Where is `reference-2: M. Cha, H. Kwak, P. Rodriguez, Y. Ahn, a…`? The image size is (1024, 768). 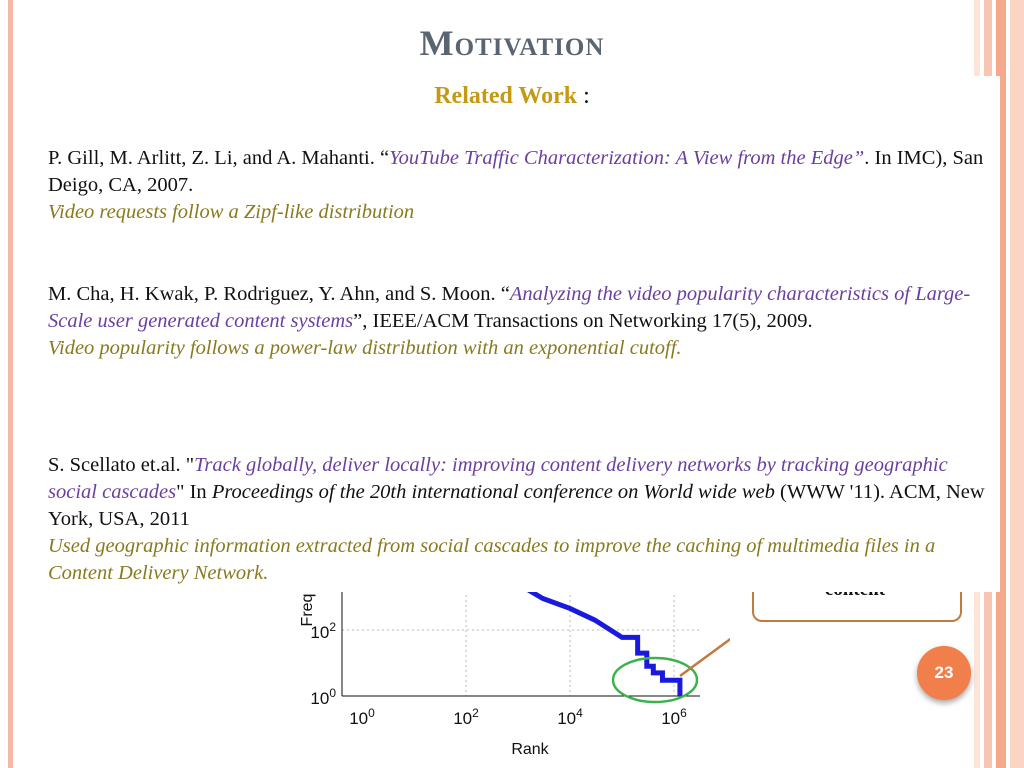 reference-2: M. Cha, H. Kwak, P. Rodriguez, Y. Ahn, a… is located at coordinates (523, 321).